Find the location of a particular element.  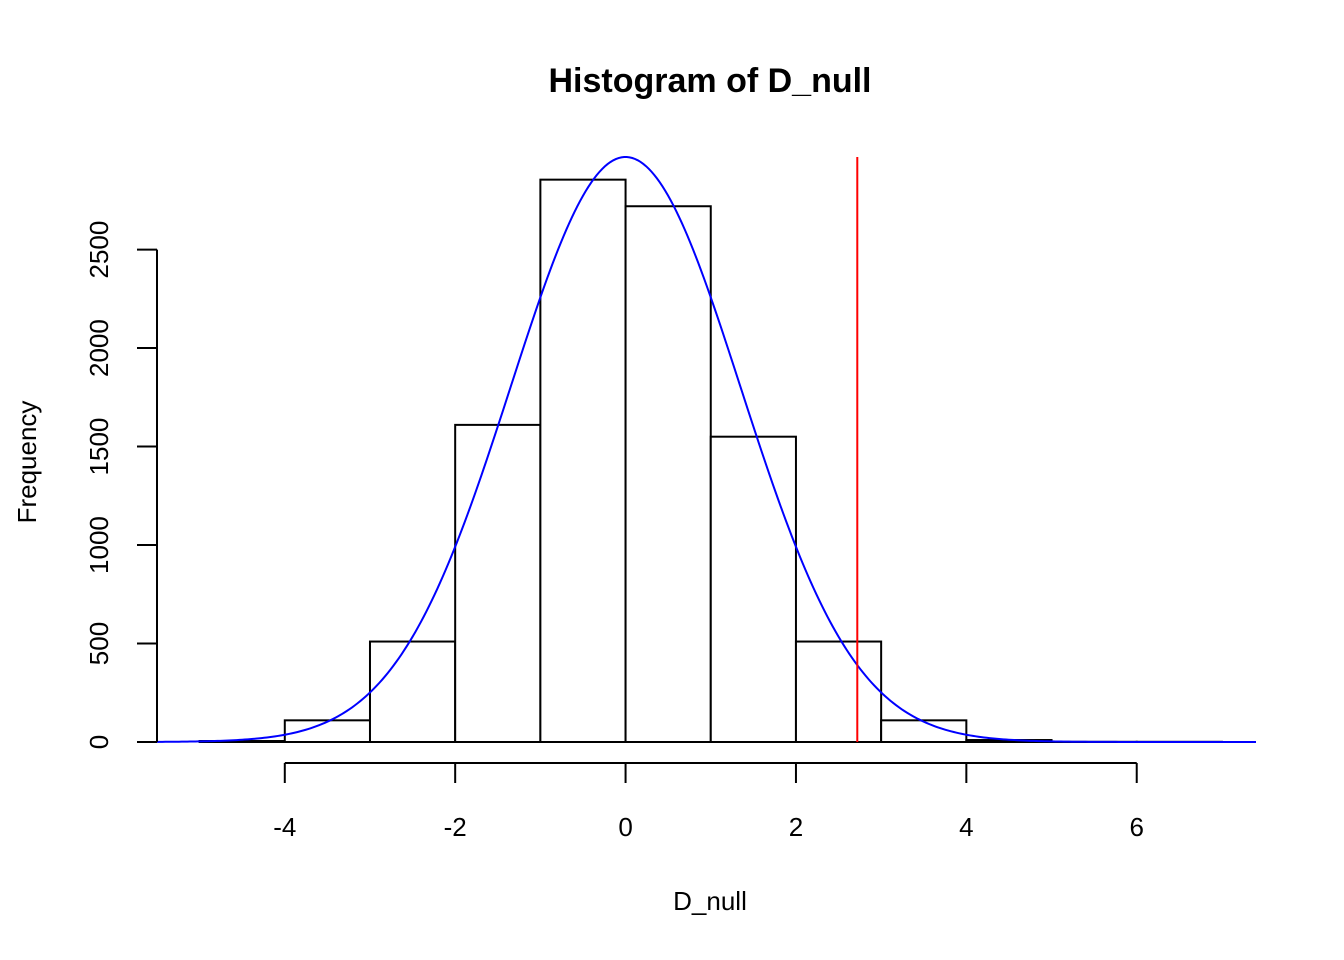

y-tick-label: 1500 is located at coordinates (99, 447).